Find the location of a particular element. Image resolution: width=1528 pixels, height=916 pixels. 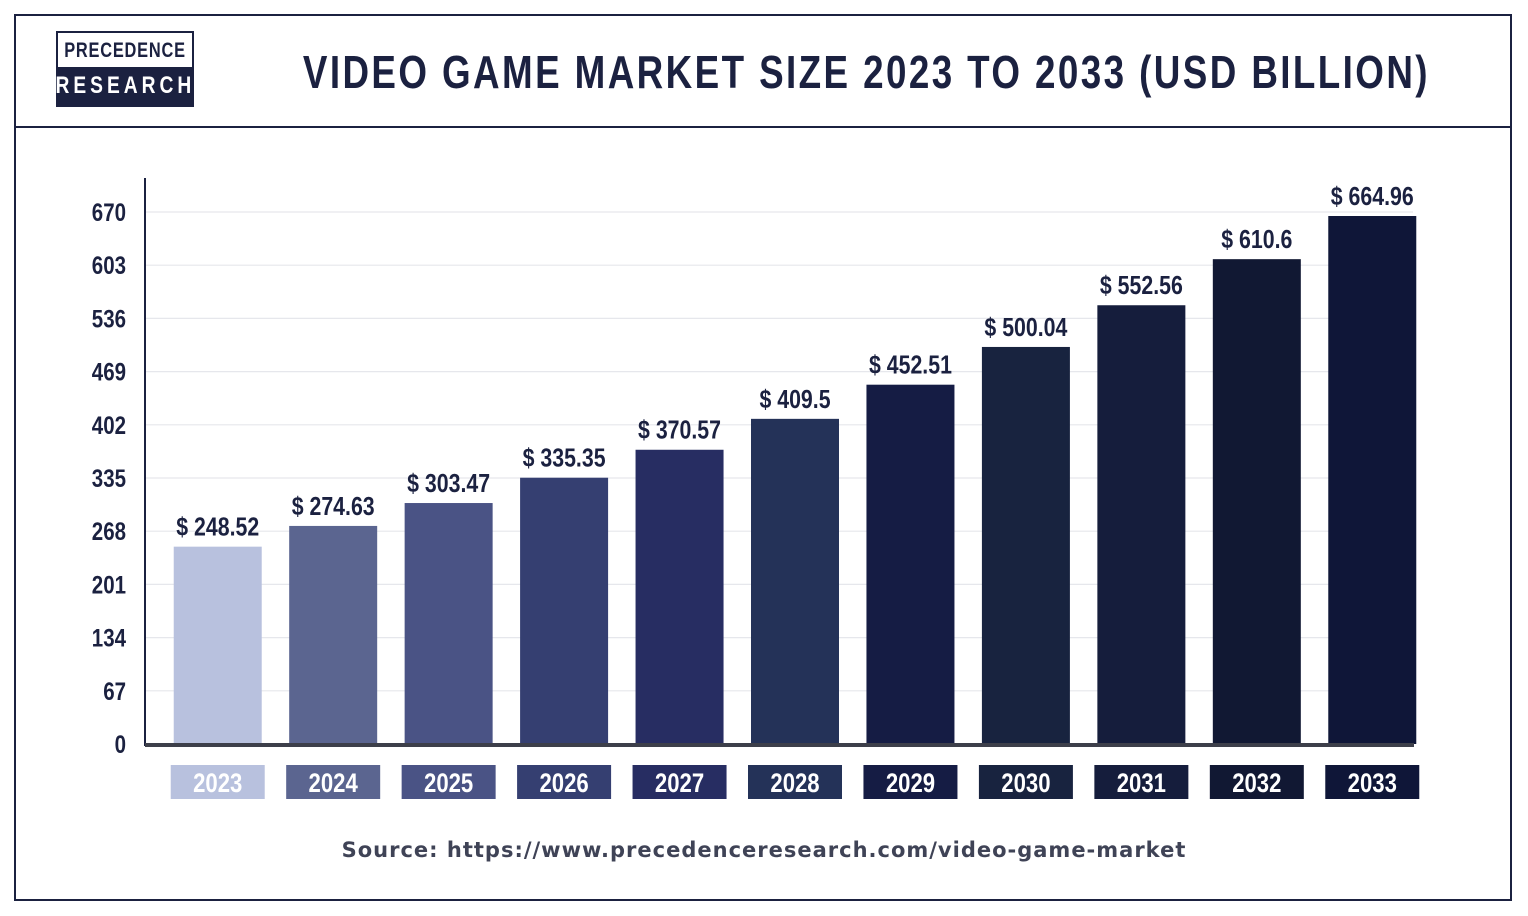

bar-2030 is located at coordinates (1025, 545).